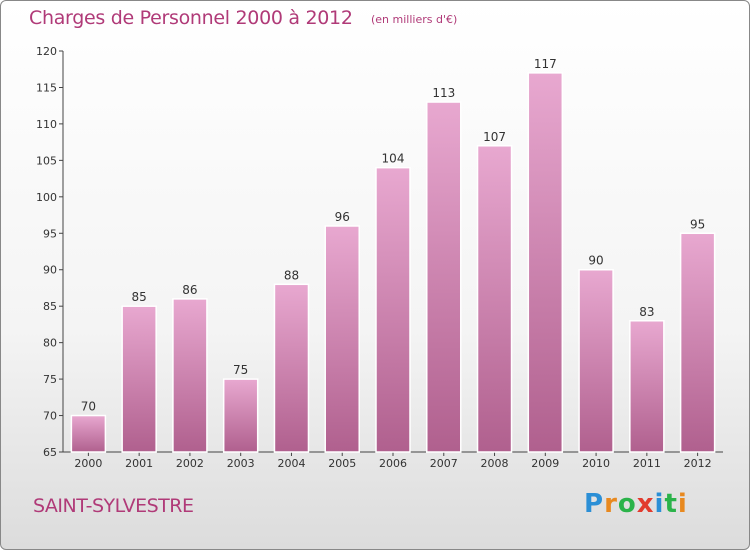  What do you see at coordinates (647, 463) in the screenshot?
I see `x-tick-label: 2011` at bounding box center [647, 463].